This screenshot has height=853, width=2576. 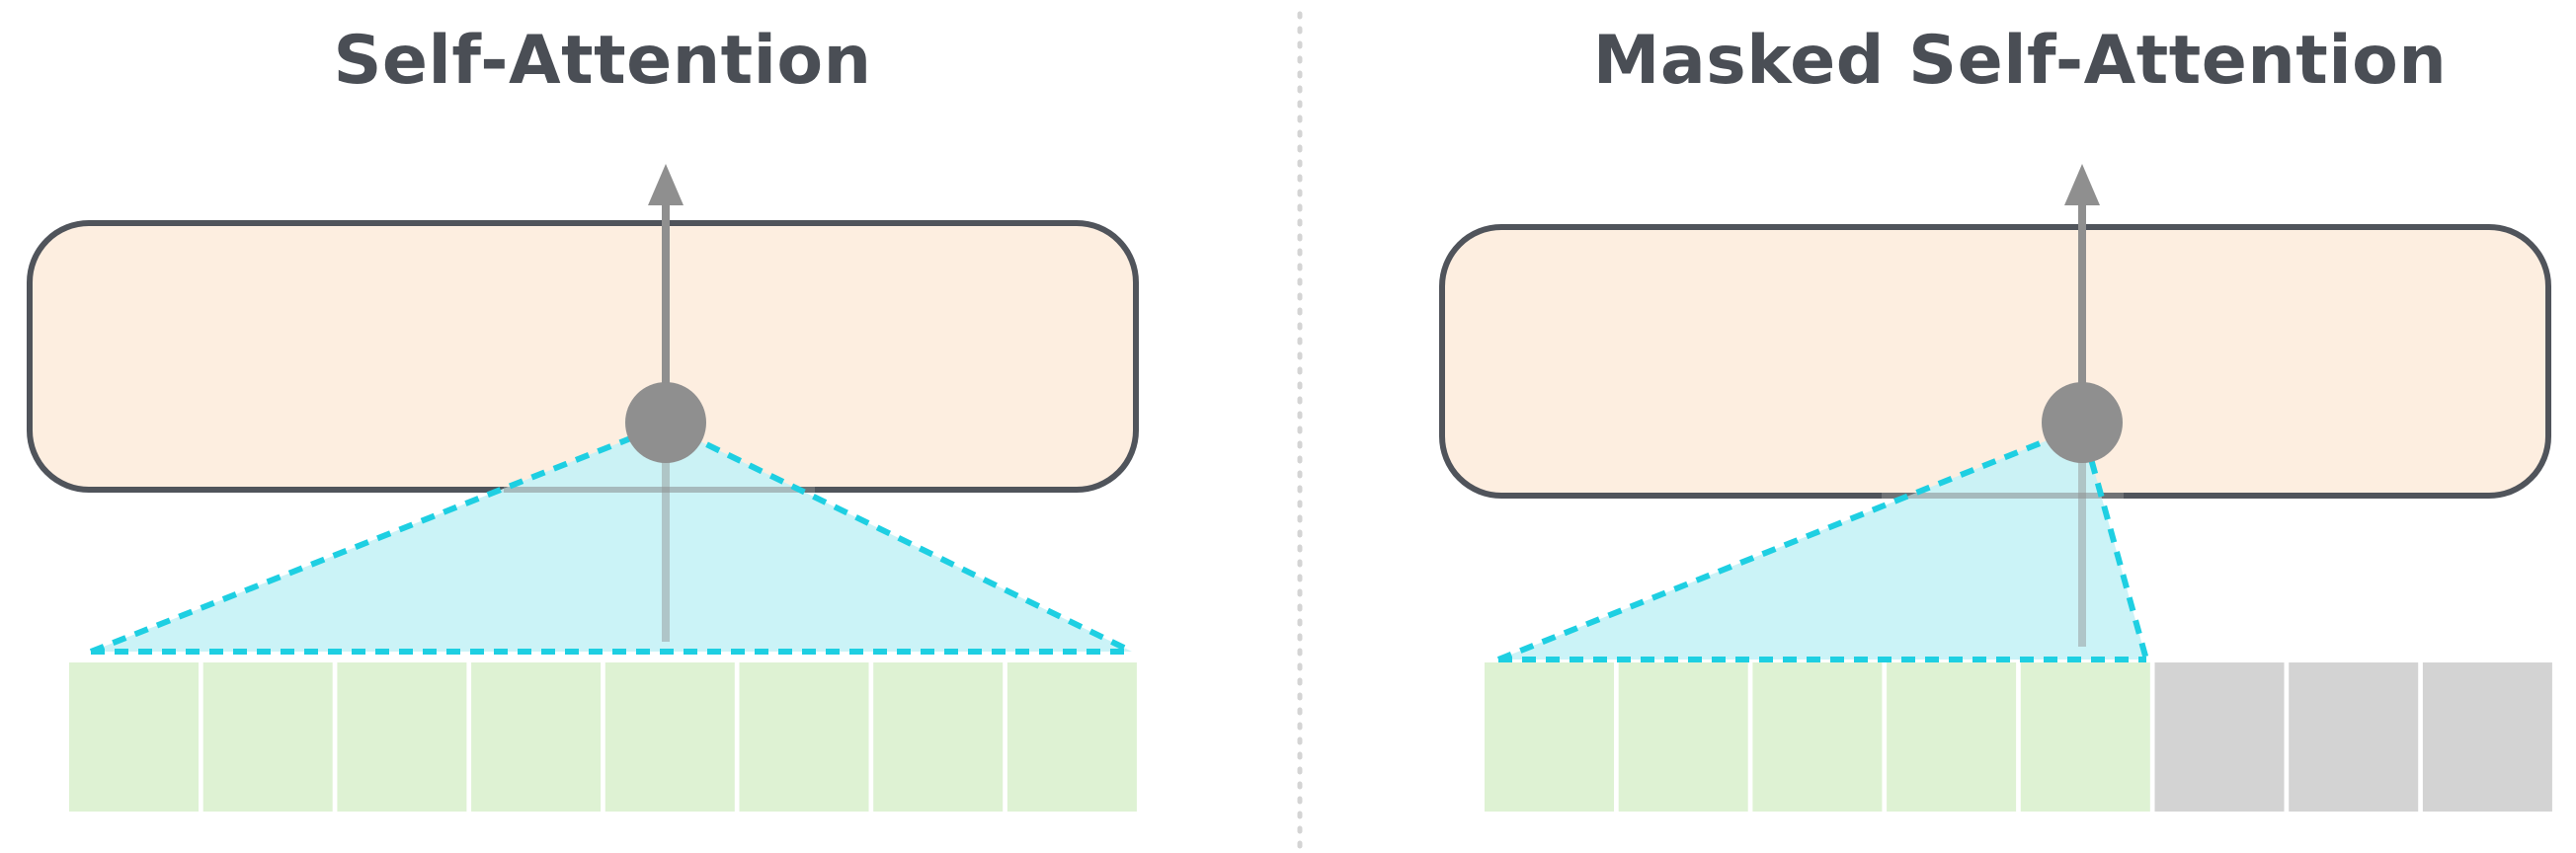 What do you see at coordinates (665, 422) in the screenshot?
I see `self-attention-node` at bounding box center [665, 422].